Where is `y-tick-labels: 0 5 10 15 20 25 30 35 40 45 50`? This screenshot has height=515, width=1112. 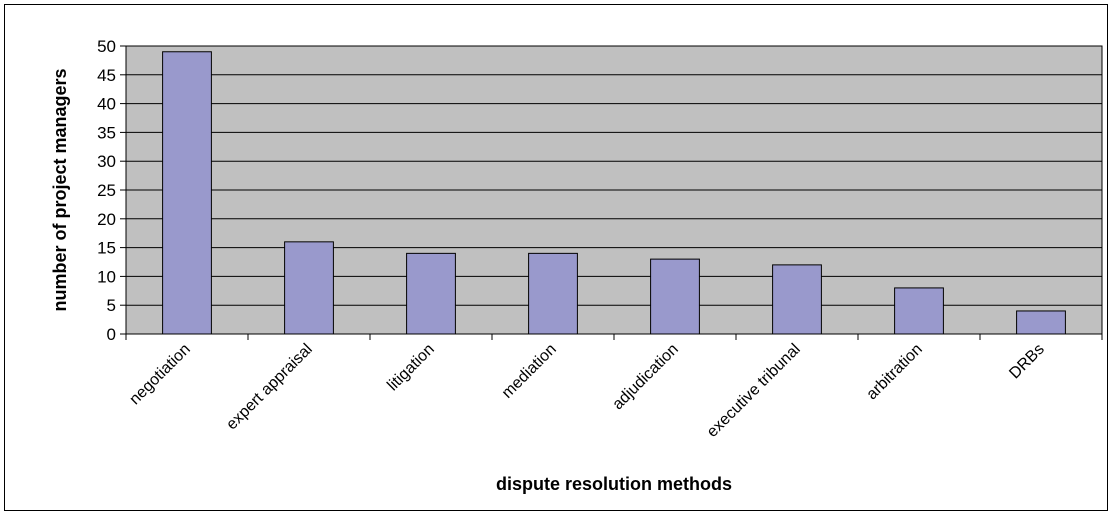
y-tick-labels: 0 5 10 15 20 25 30 35 40 45 50 is located at coordinates (106, 190).